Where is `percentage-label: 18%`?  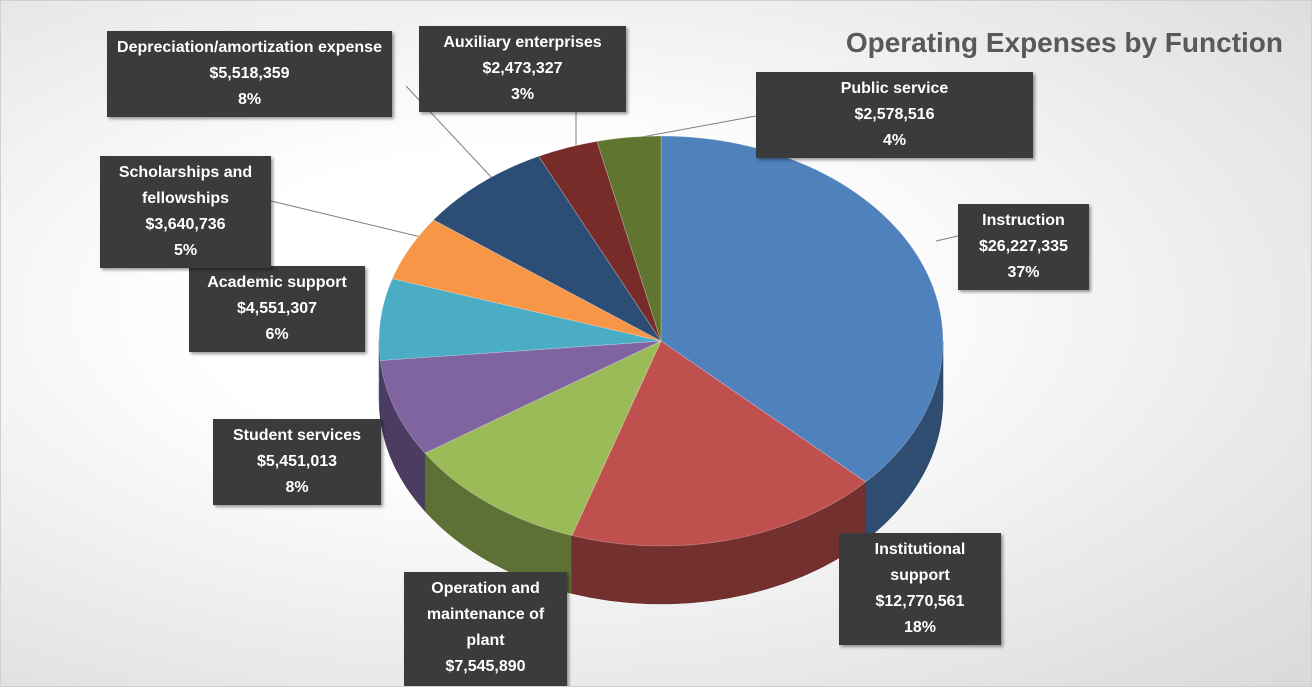
percentage-label: 18% is located at coordinates (920, 627).